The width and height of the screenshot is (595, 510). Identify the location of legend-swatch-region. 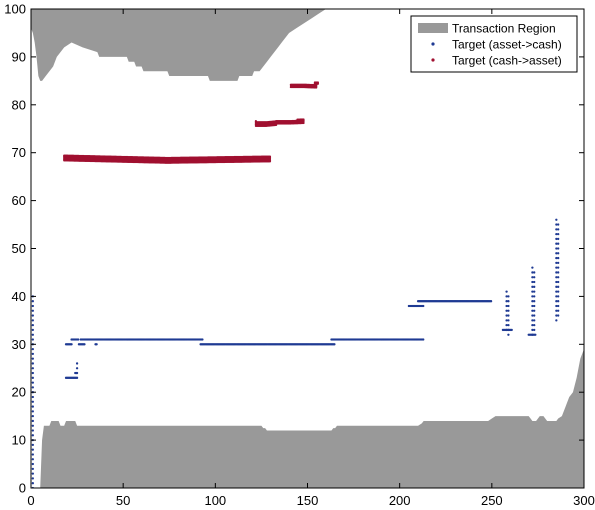
(433, 28).